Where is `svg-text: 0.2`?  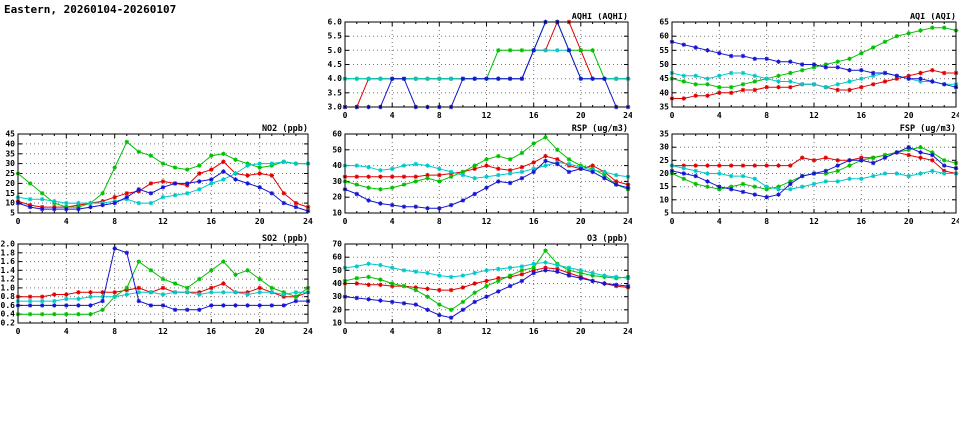
svg-text: 0.2 is located at coordinates (8, 323).